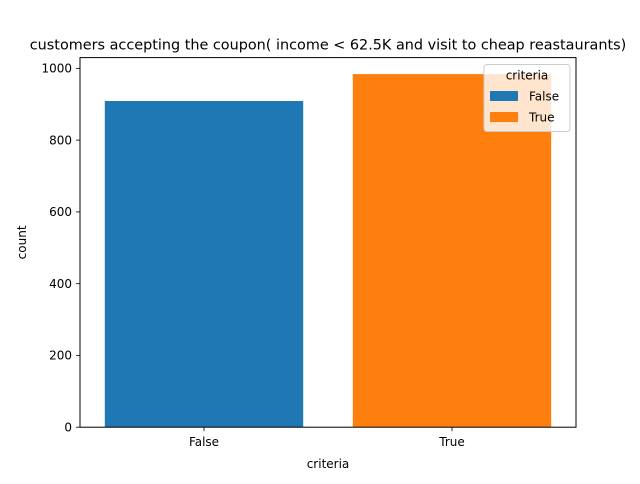  What do you see at coordinates (60, 284) in the screenshot?
I see `y-tick-label: 400` at bounding box center [60, 284].